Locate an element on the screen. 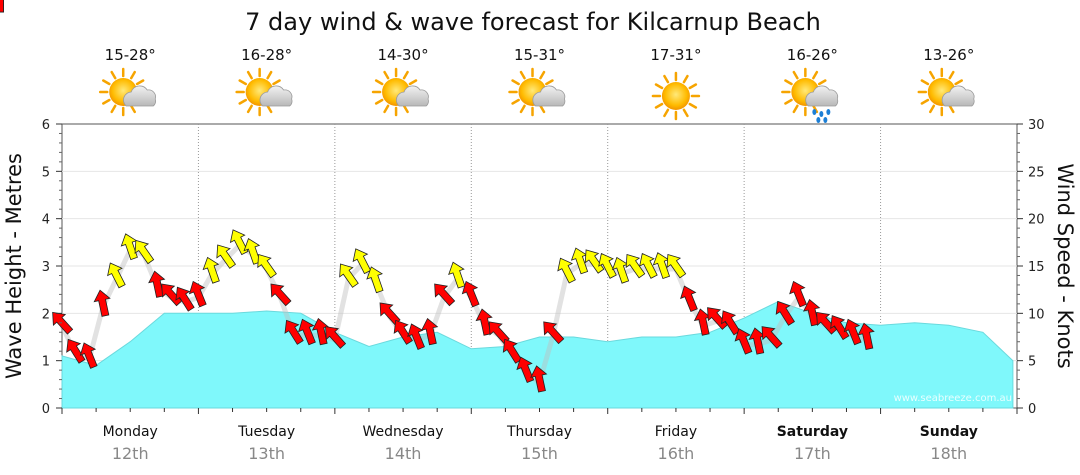 The height and width of the screenshot is (475, 1080). left-tick-label: 1 is located at coordinates (46, 362).